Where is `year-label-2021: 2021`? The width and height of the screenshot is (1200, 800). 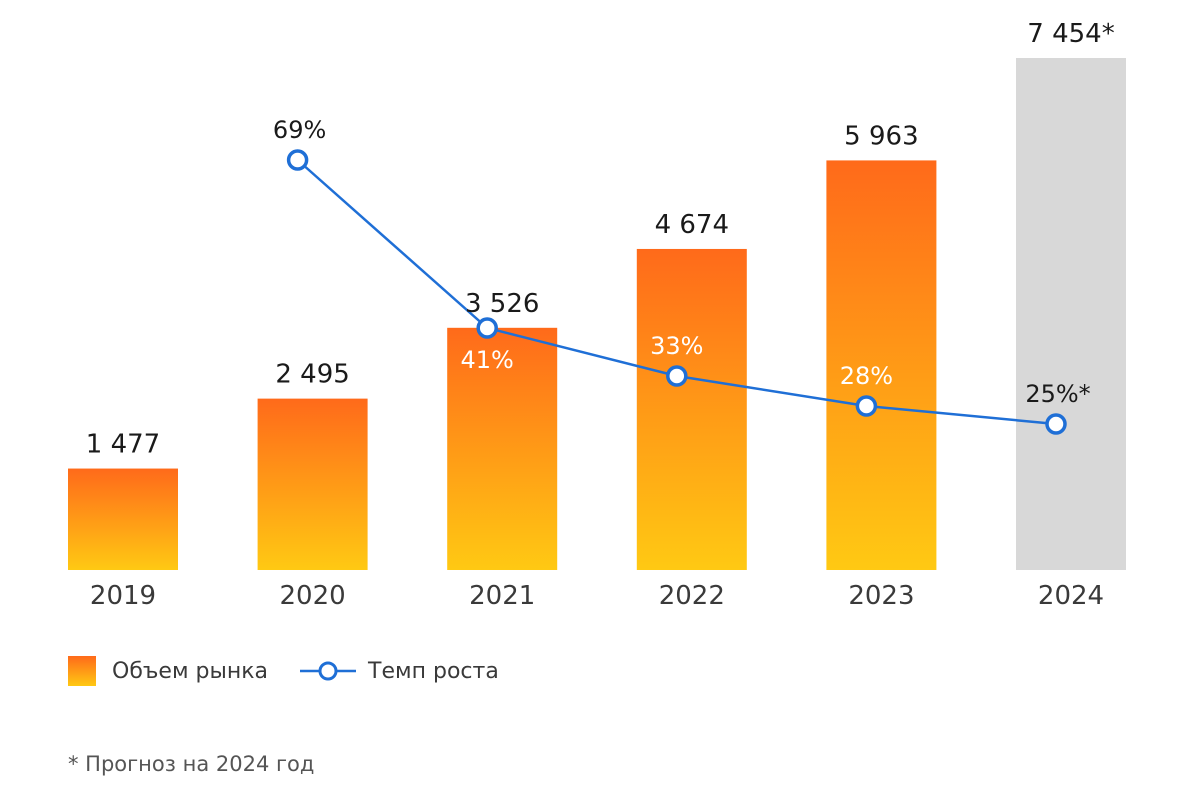
year-label-2021: 2021 is located at coordinates (502, 596).